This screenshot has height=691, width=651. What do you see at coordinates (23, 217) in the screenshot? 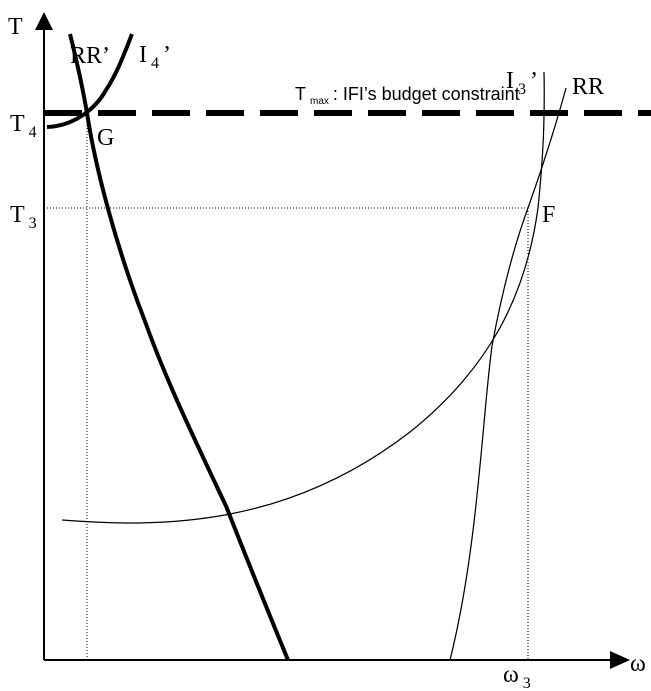
I see `t3-label: T 3` at bounding box center [23, 217].